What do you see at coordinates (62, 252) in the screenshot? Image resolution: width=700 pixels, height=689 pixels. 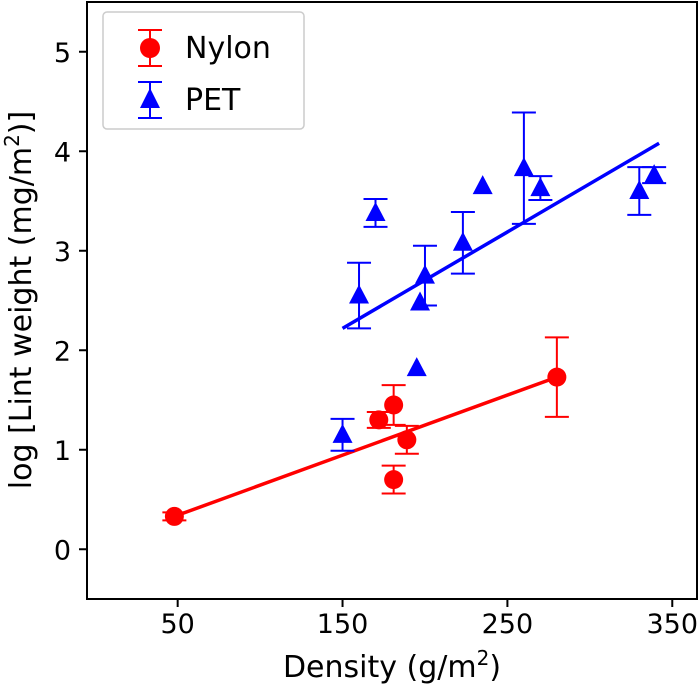 I see `y-tick-label: 3` at bounding box center [62, 252].